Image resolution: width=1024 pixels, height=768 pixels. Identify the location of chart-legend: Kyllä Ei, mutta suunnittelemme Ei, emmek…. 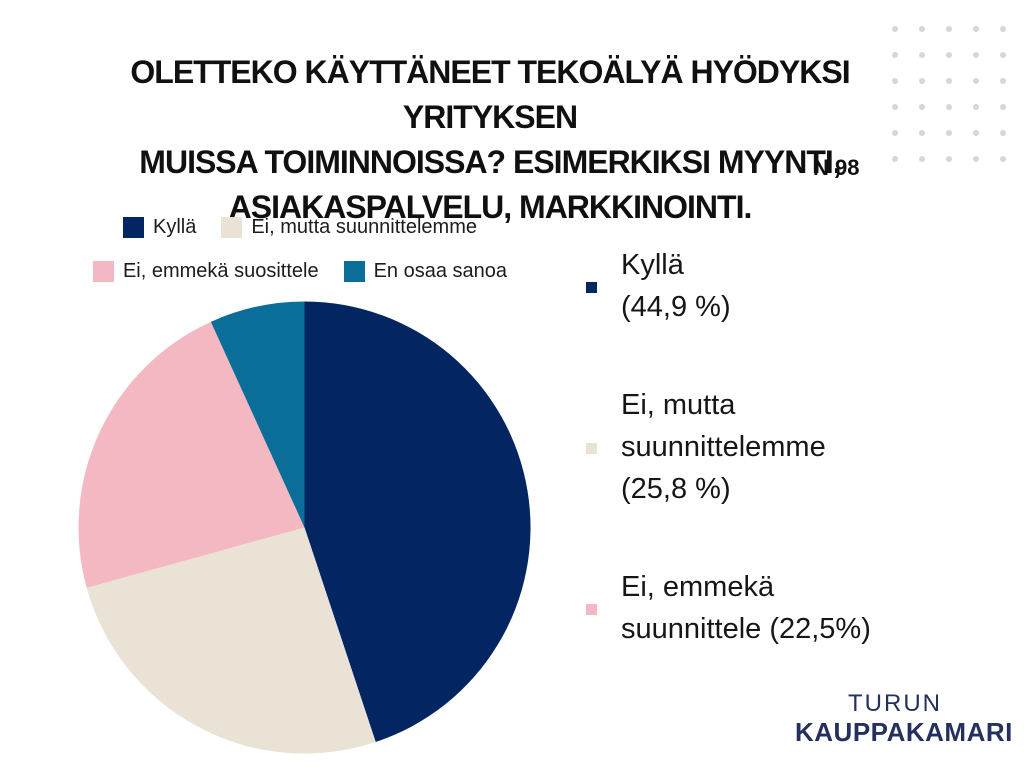
(300, 258).